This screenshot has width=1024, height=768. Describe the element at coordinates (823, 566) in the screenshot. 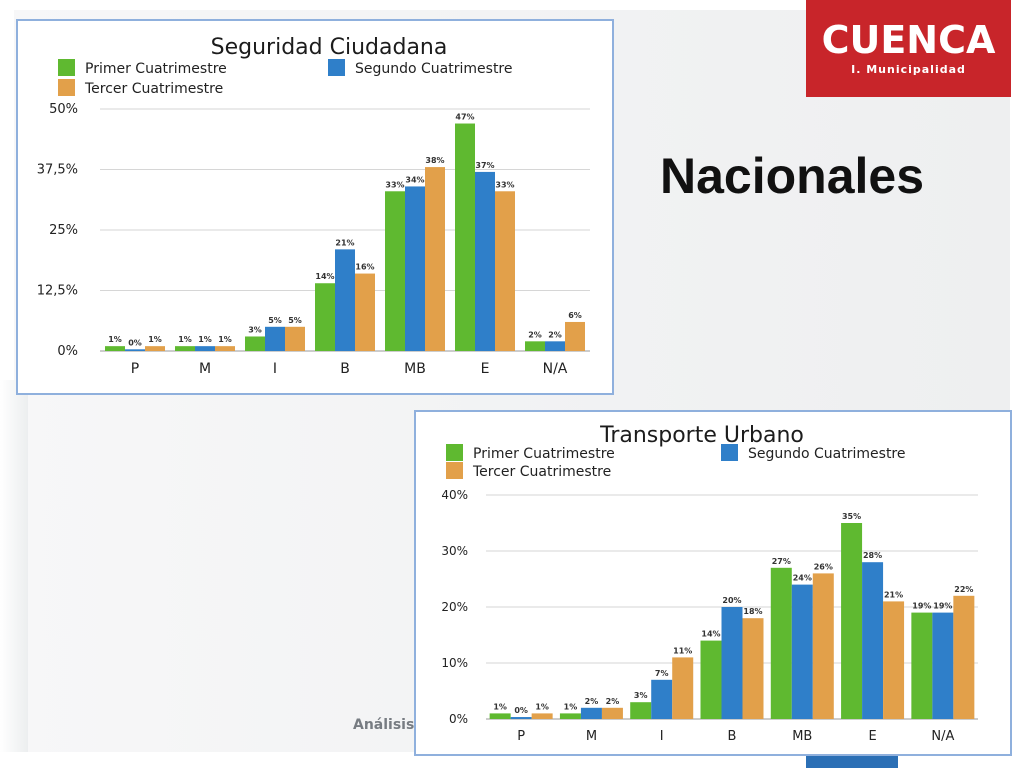

I see `data-label: 26%` at that location.